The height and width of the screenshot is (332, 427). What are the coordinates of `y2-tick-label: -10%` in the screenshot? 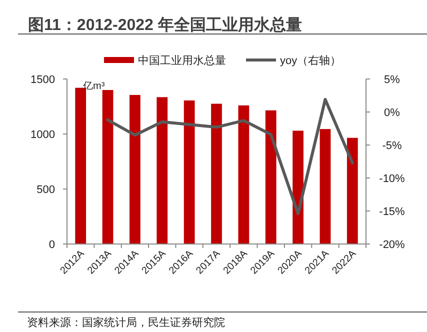 It's located at (392, 179).